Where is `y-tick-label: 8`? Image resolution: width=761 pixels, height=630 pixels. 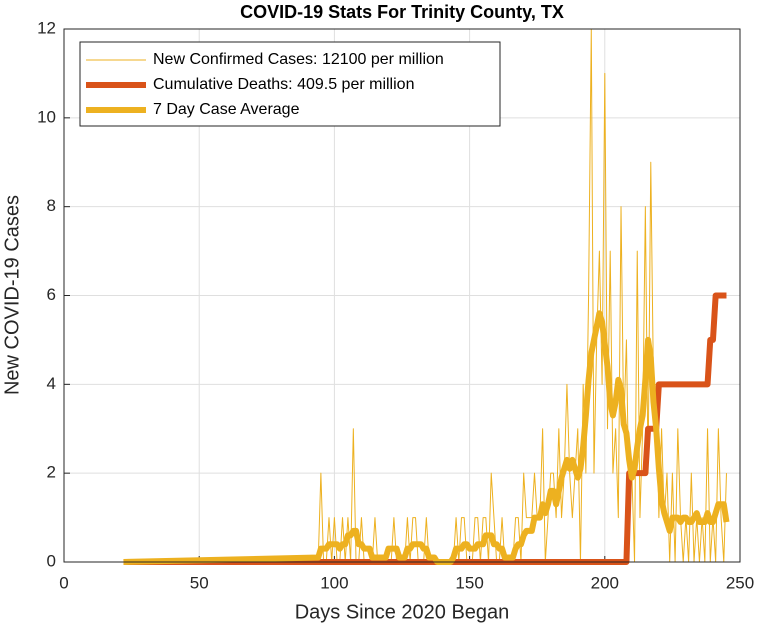 y-tick-label: 8 is located at coordinates (51, 205).